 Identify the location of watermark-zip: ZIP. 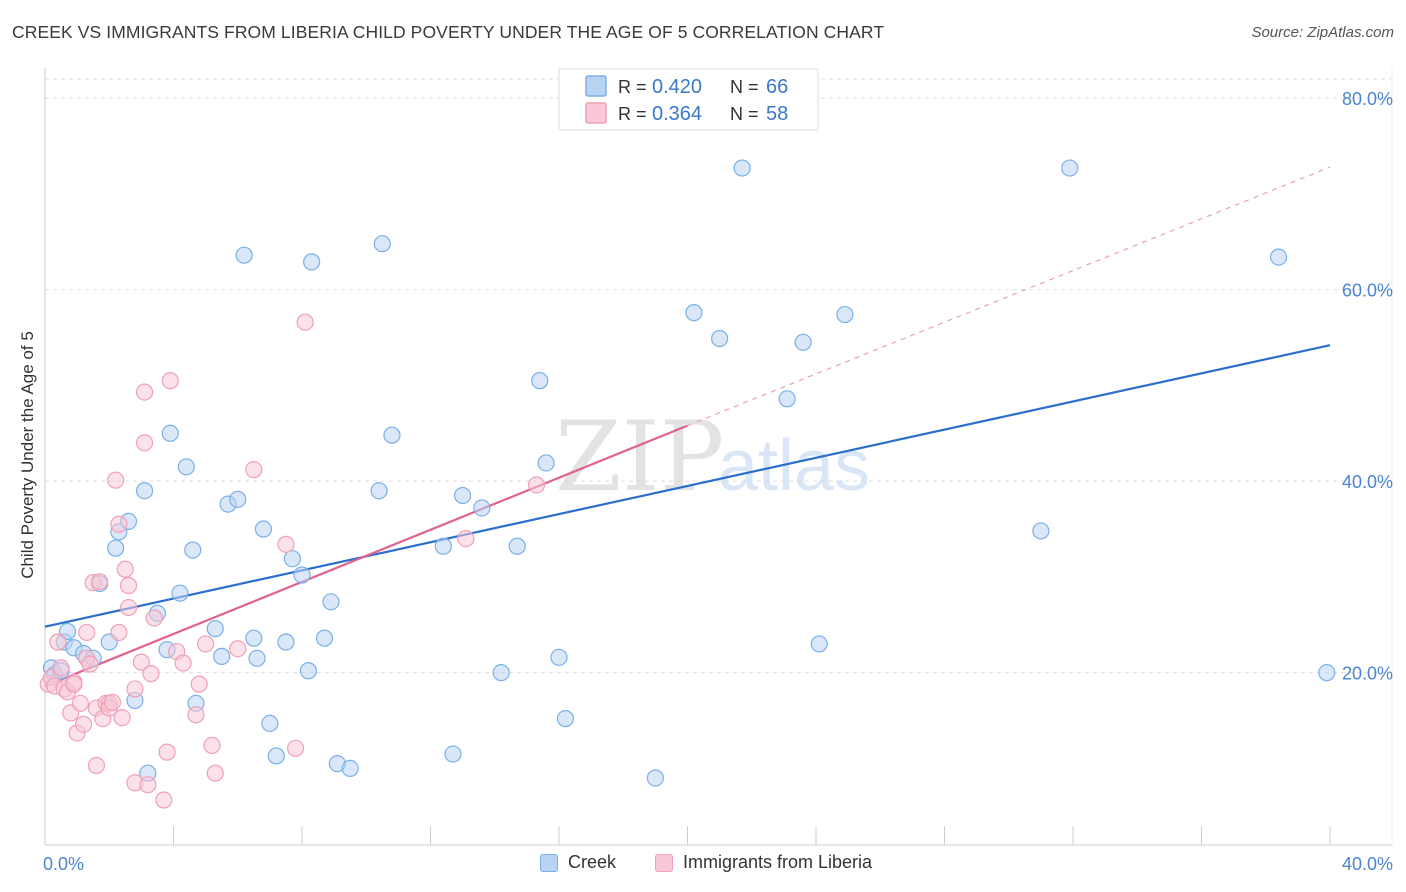
(639, 457).